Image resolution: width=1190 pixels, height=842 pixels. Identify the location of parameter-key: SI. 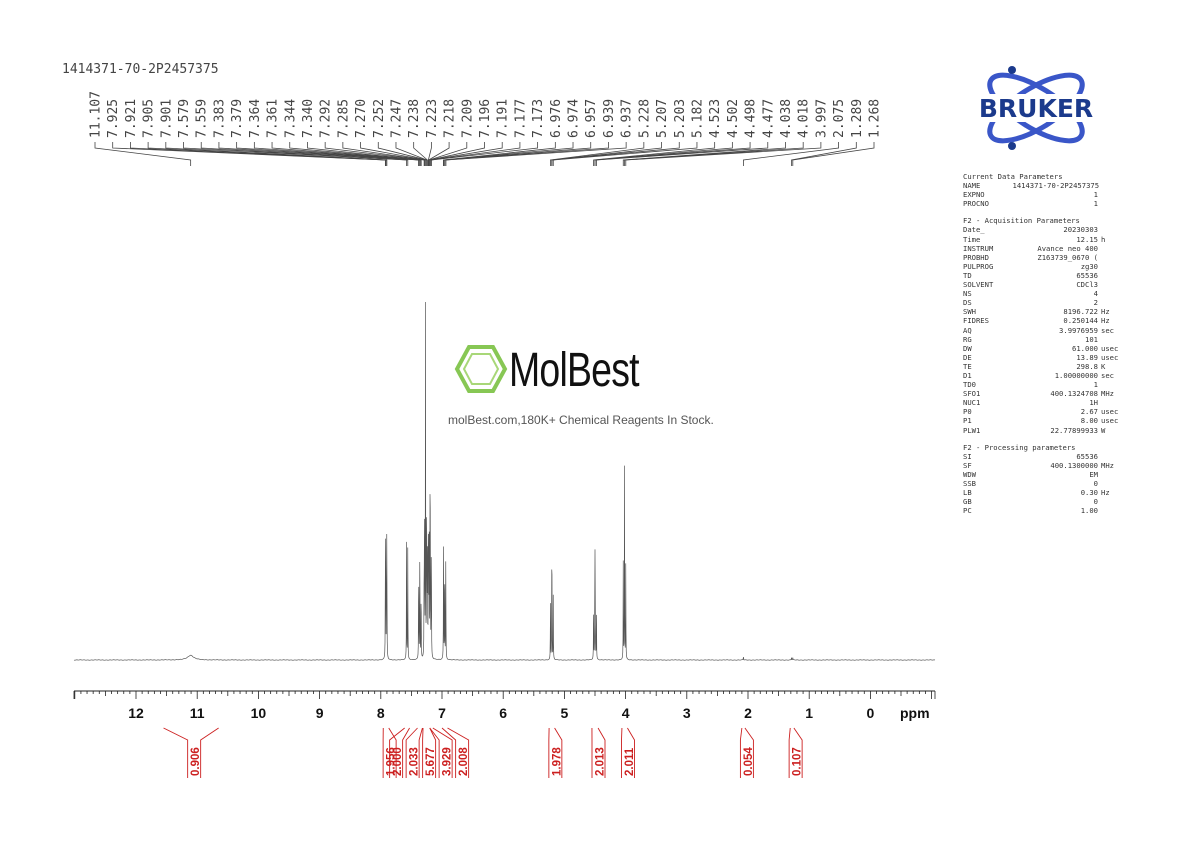
(967, 456).